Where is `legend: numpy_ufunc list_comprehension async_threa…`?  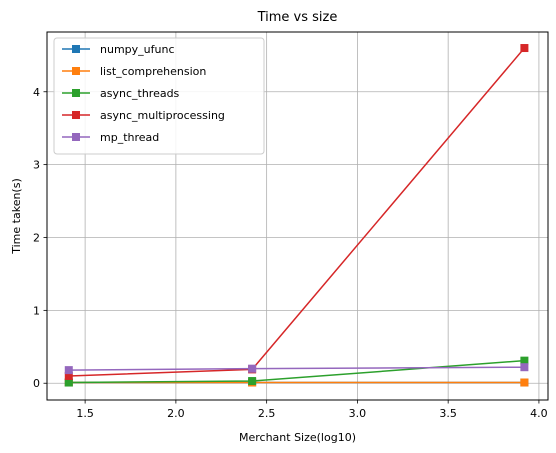 legend: numpy_ufunc list_comprehension async_threa… is located at coordinates (159, 96).